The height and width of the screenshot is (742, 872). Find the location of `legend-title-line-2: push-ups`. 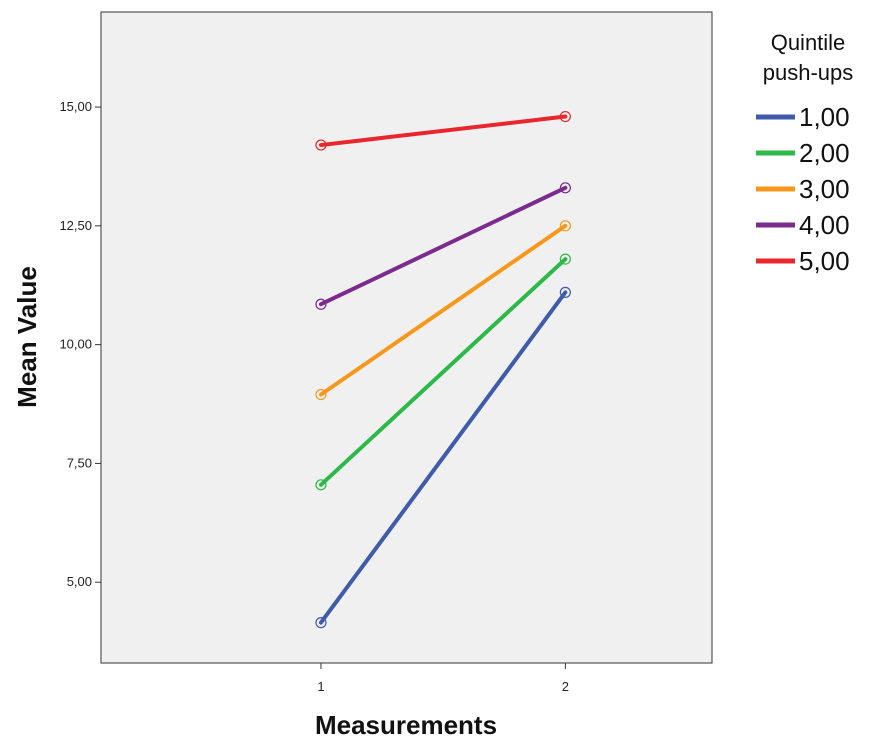

legend-title-line-2: push-ups is located at coordinates (808, 72).